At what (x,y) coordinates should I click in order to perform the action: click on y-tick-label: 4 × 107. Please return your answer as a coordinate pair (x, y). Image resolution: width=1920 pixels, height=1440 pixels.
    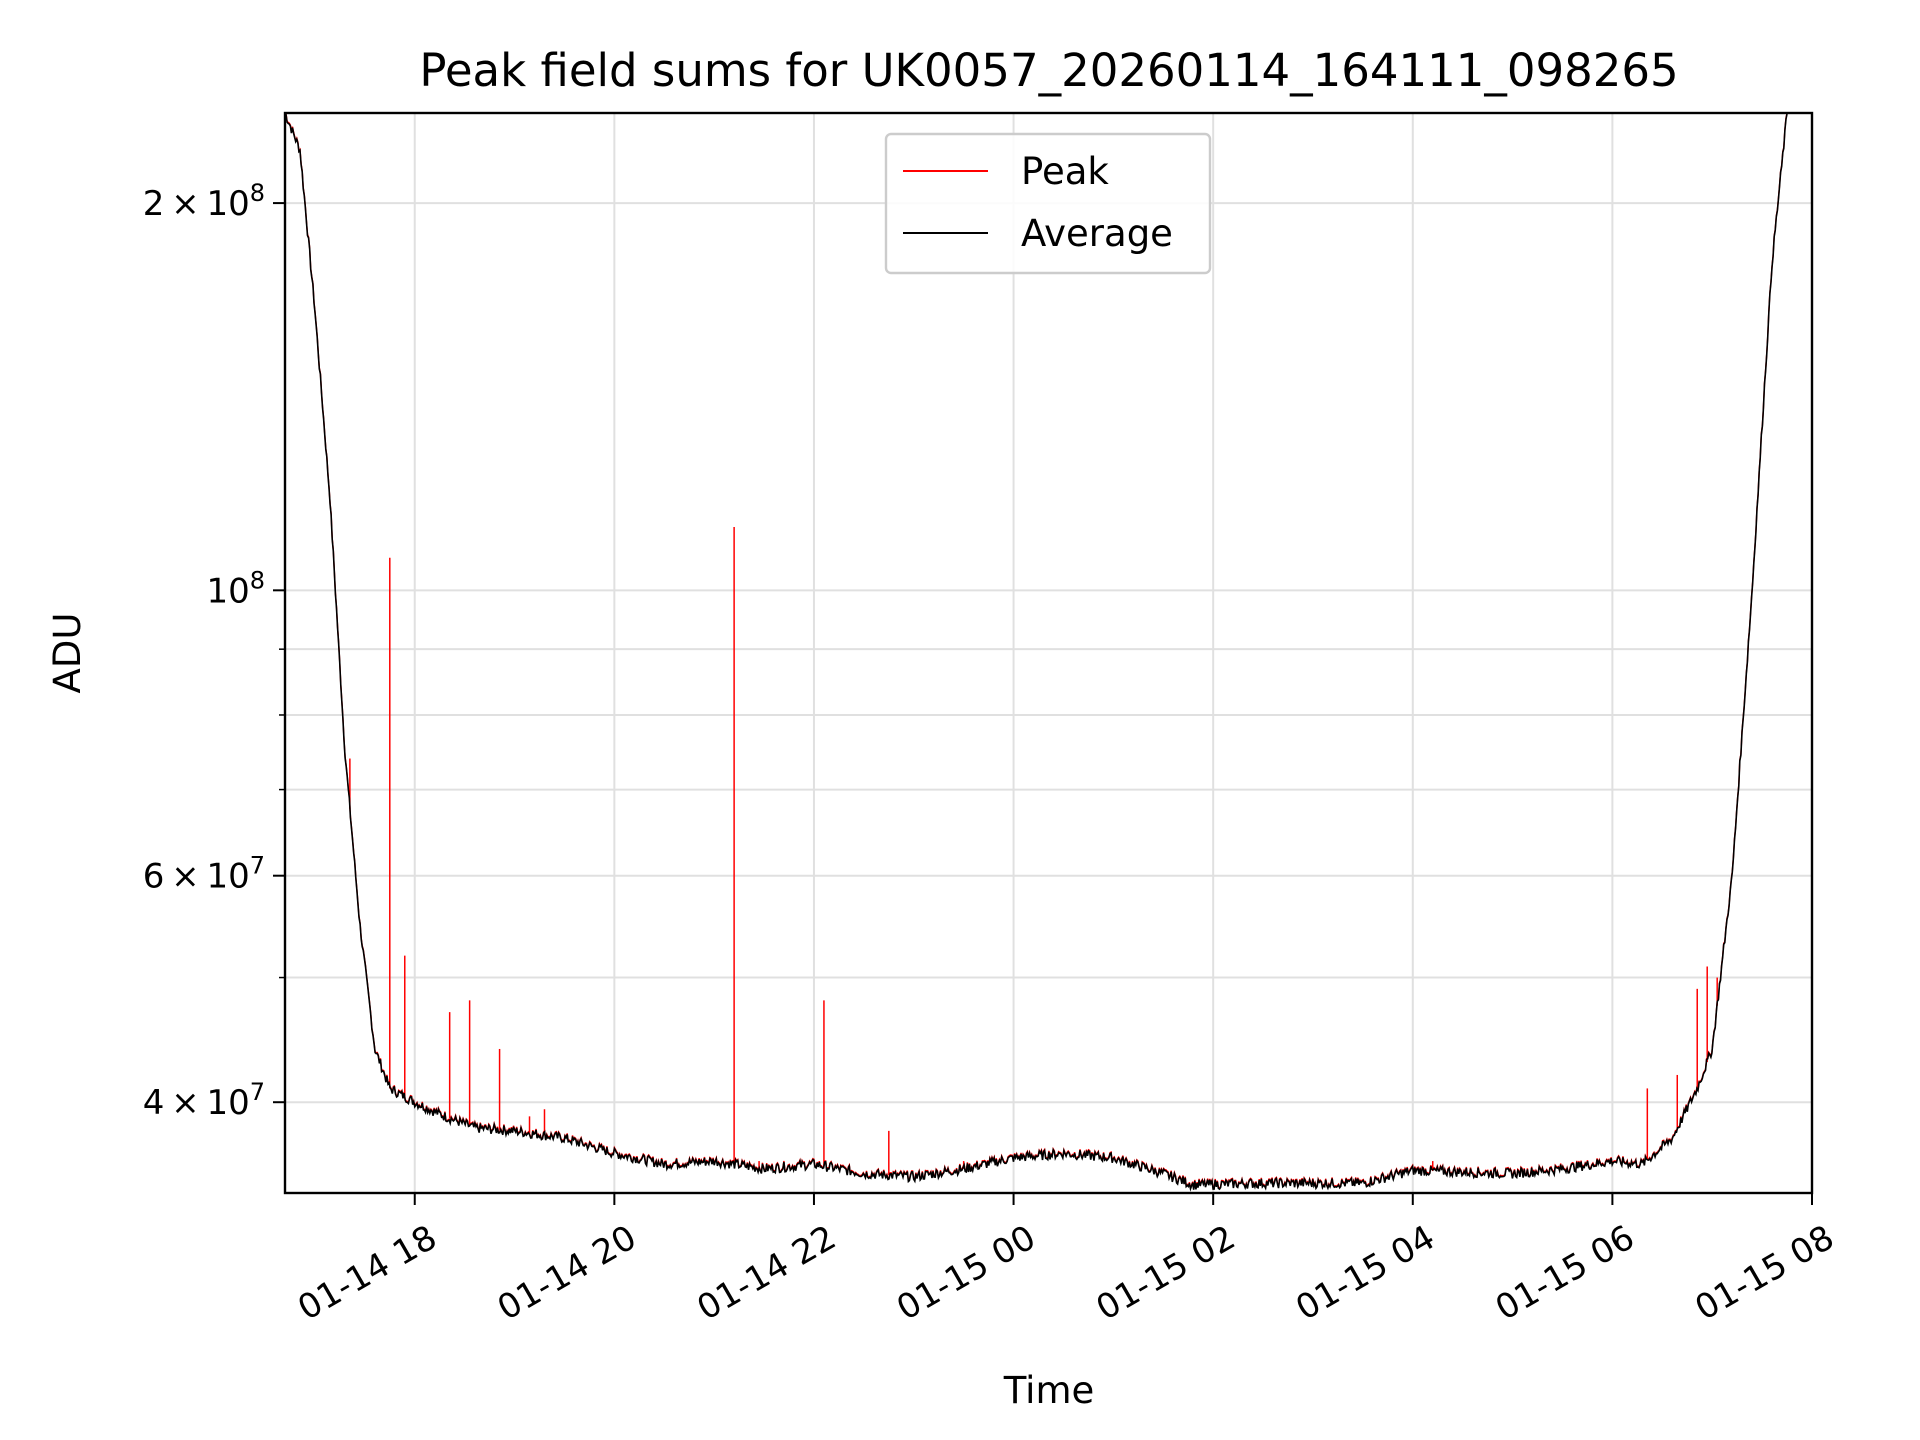
    Looking at the image, I should click on (204, 1100).